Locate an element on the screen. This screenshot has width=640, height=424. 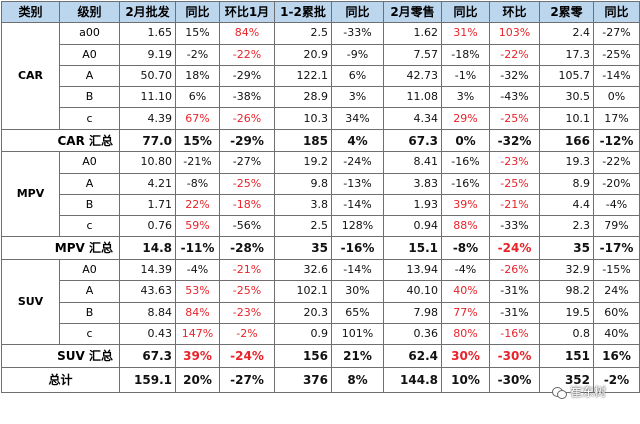
table-cell: 62.4 is located at coordinates (412, 356).